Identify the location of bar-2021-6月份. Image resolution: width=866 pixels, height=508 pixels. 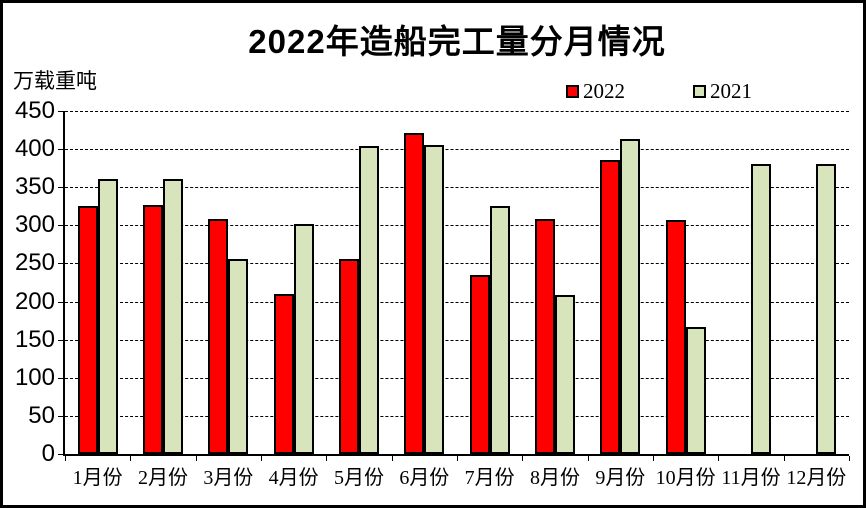
(434, 299).